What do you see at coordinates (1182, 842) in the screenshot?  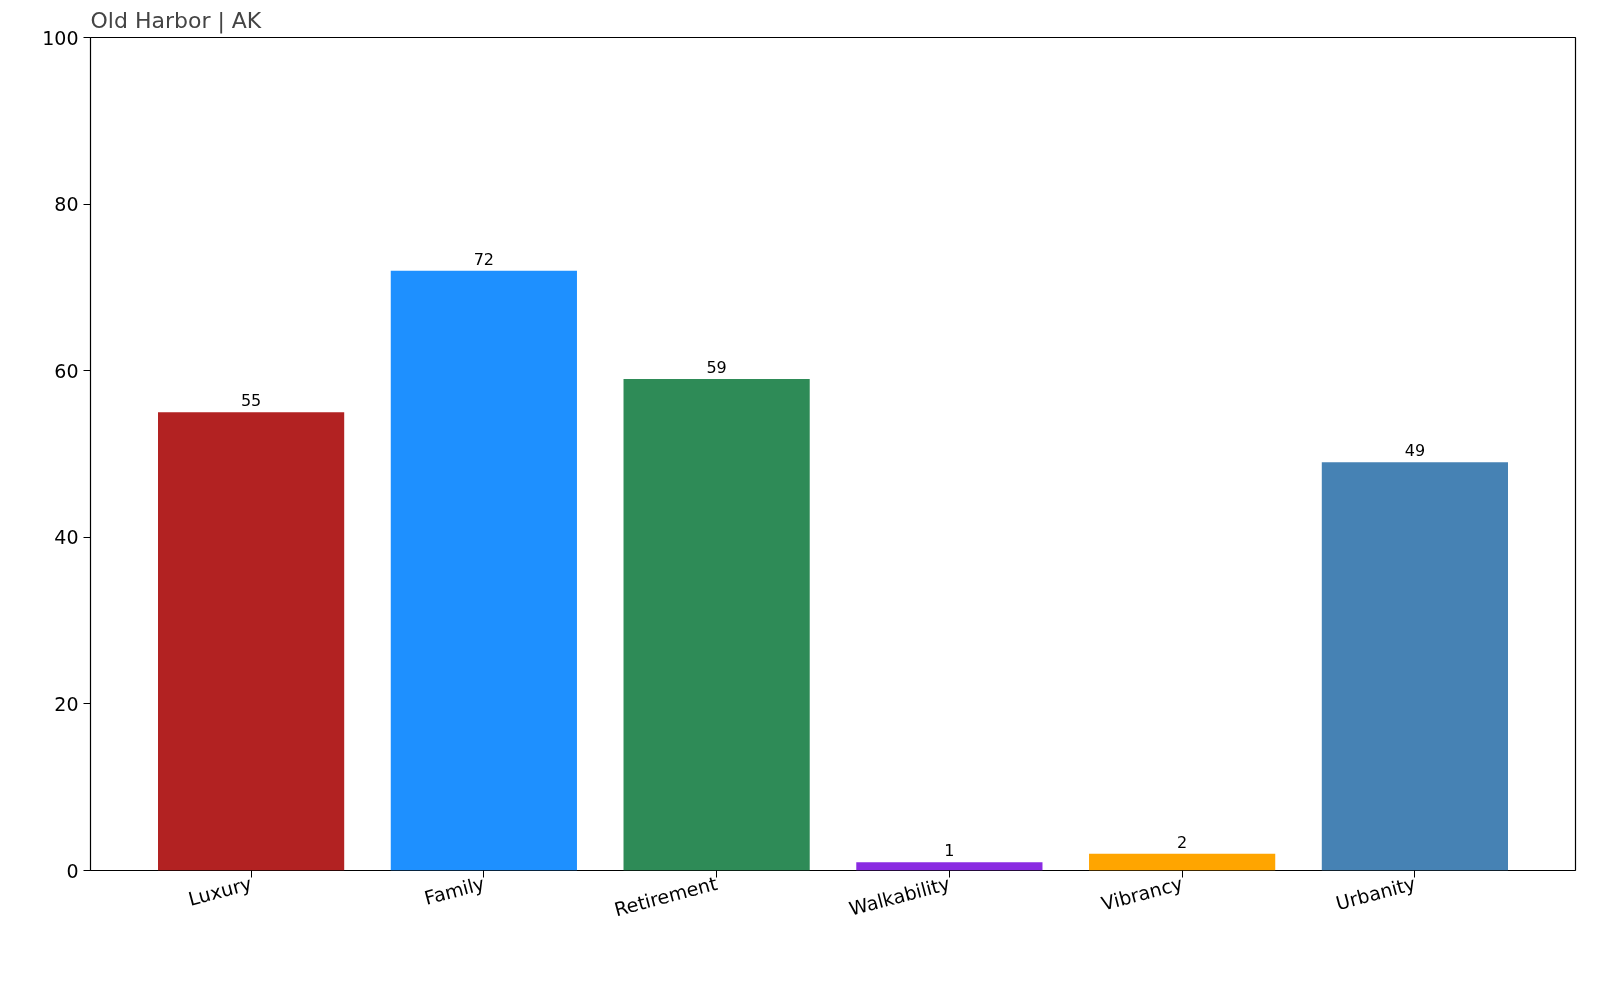 I see `data-label: 2` at bounding box center [1182, 842].